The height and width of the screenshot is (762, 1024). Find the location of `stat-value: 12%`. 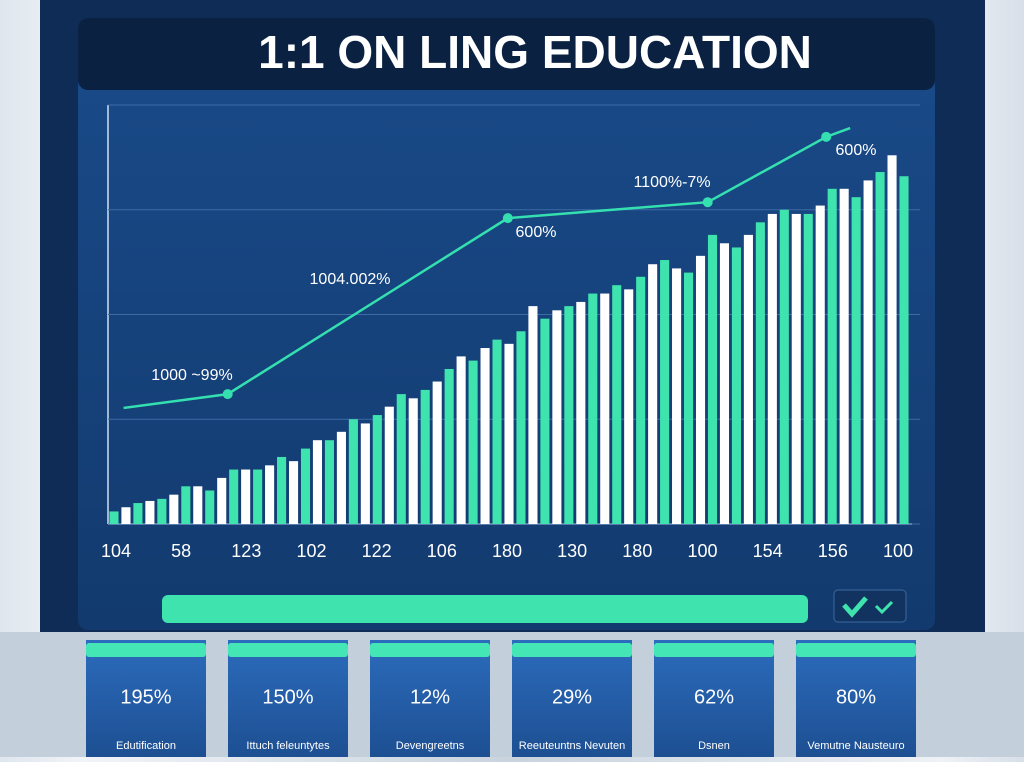

stat-value: 12% is located at coordinates (430, 697).